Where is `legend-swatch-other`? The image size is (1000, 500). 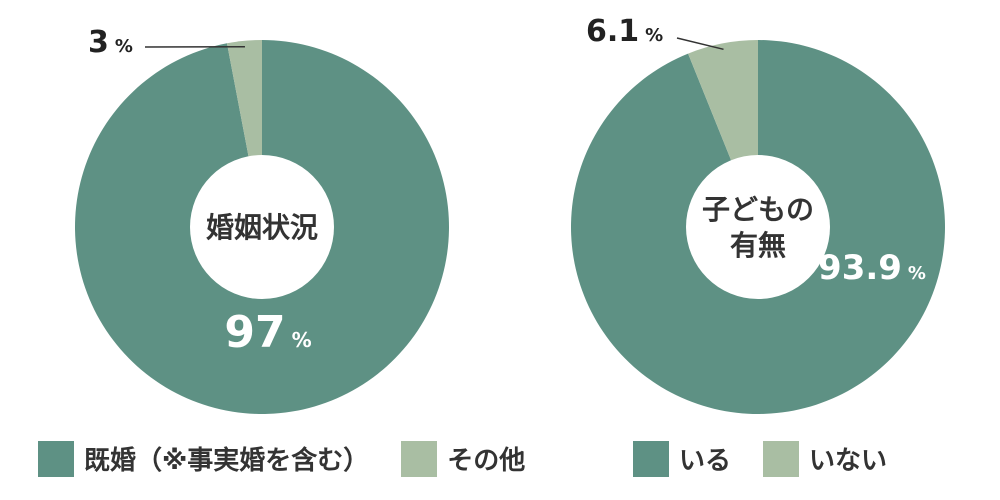
legend-swatch-other is located at coordinates (419, 458).